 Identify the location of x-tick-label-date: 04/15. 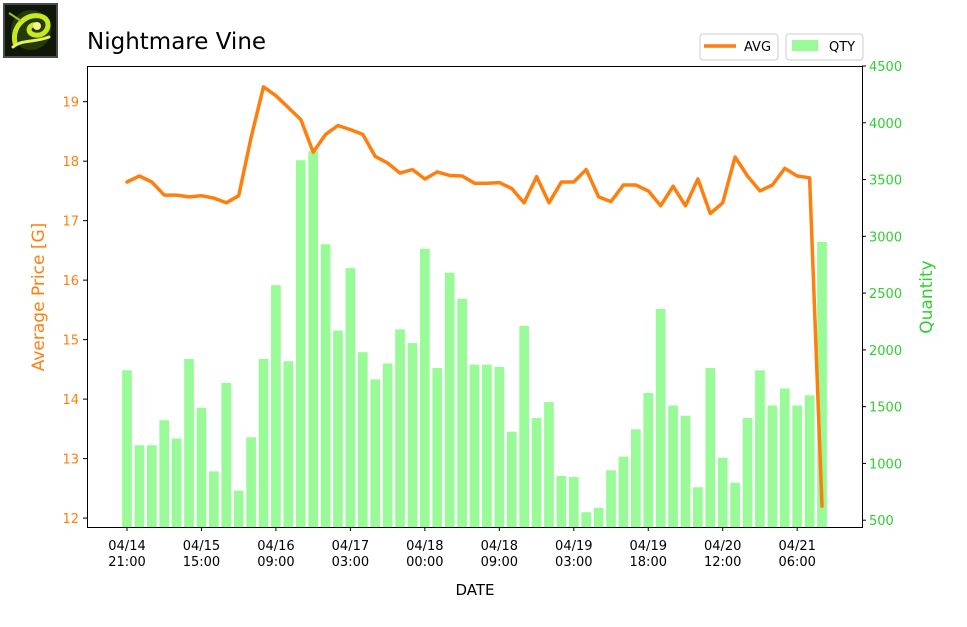
(201, 546).